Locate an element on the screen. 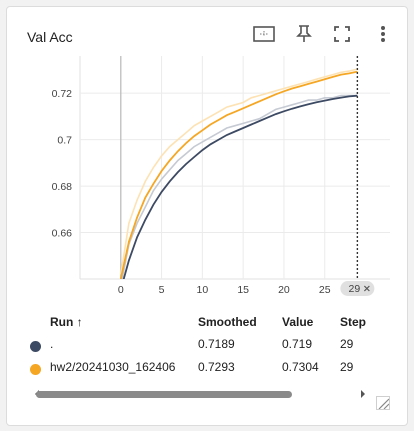  scrollbar-thumb is located at coordinates (164, 394).